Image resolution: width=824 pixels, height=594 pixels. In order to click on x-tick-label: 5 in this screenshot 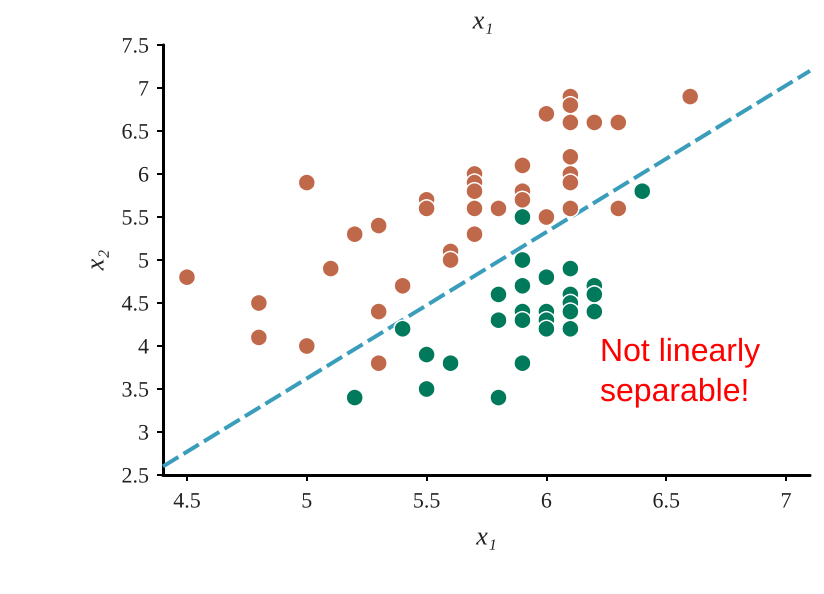, I will do `click(306, 500)`.